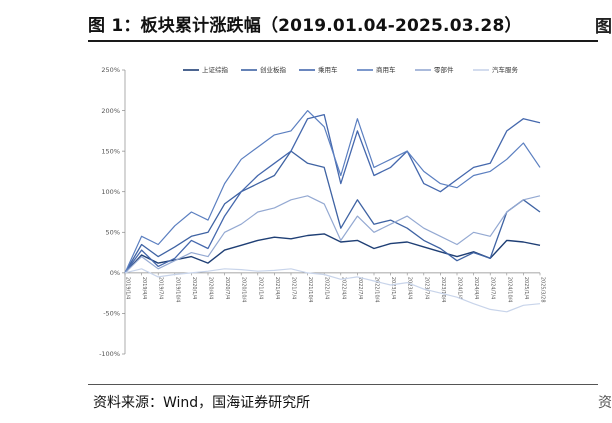  Describe the element at coordinates (509, 290) in the screenshot. I see `x-tick-label: 2024/10/4` at that location.